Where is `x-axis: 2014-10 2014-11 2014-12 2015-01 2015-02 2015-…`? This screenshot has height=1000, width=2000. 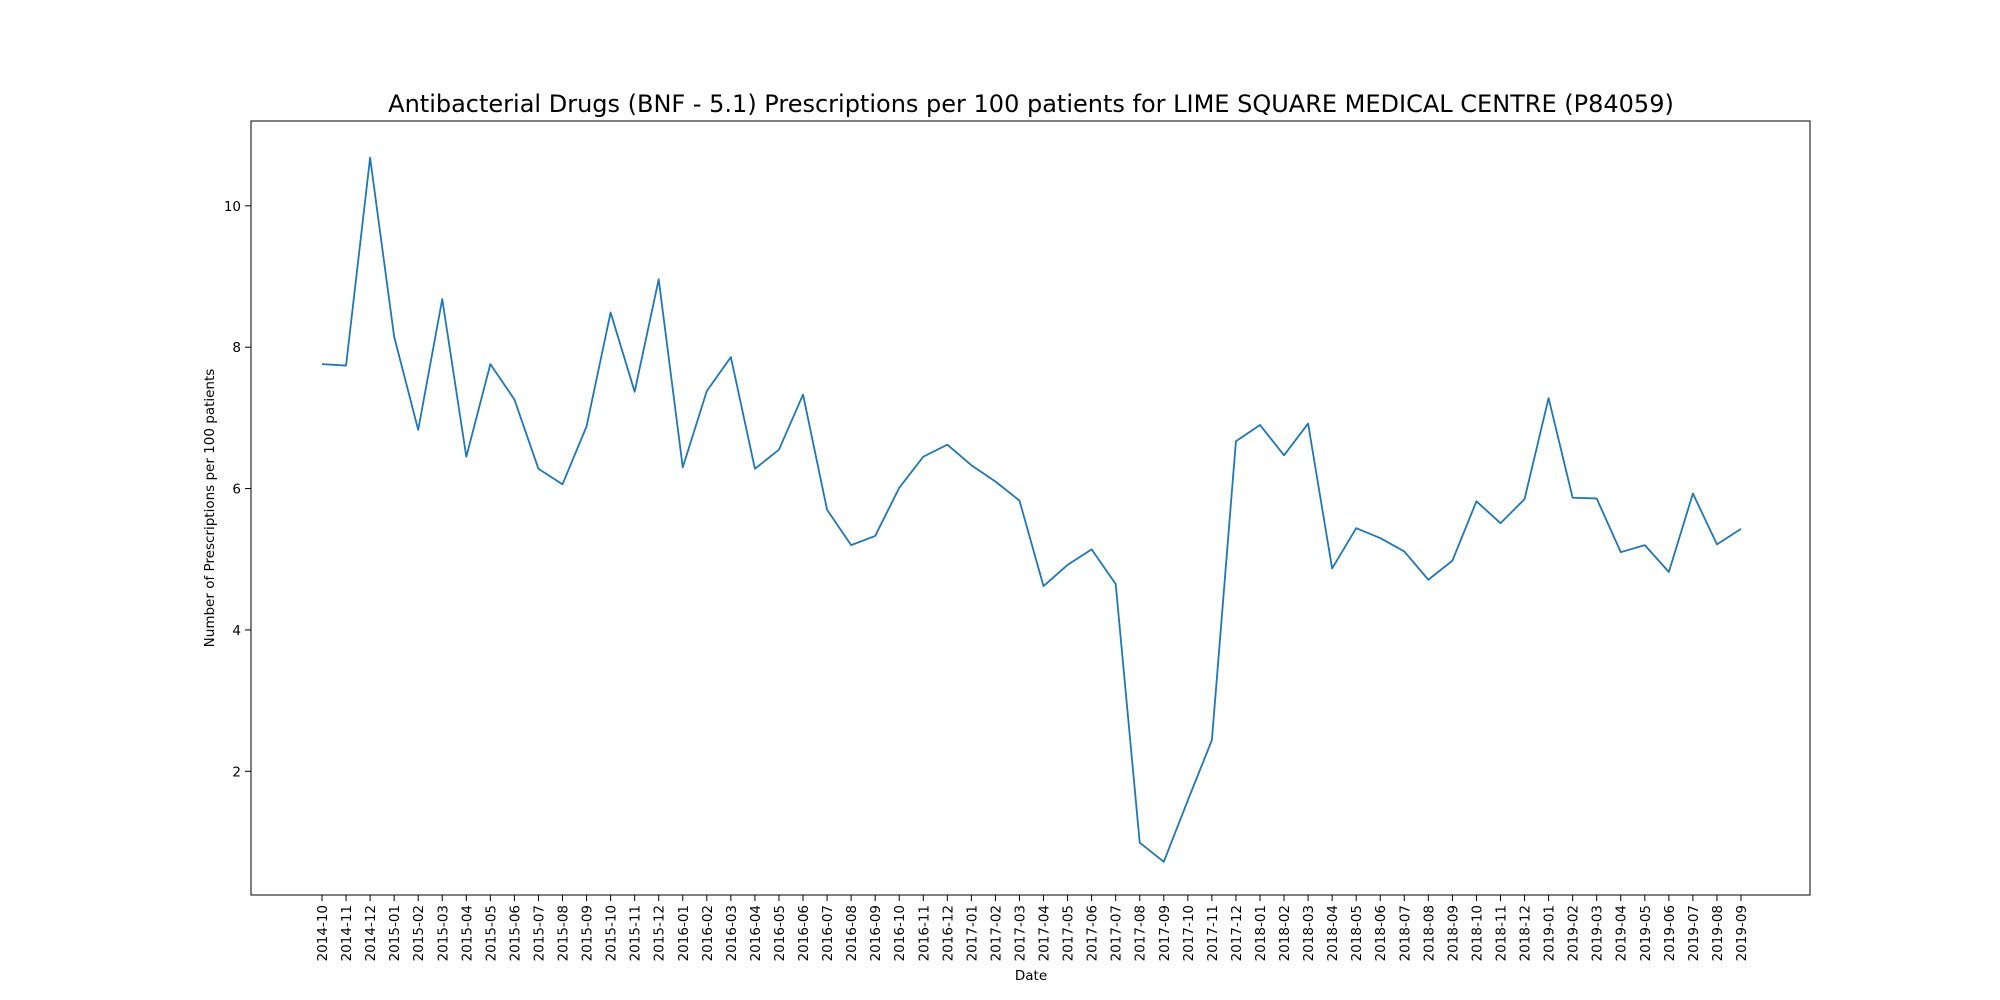
x-axis: 2014-10 2014-11 2014-12 2015-01 2015-02 2015-… is located at coordinates (1032, 928).